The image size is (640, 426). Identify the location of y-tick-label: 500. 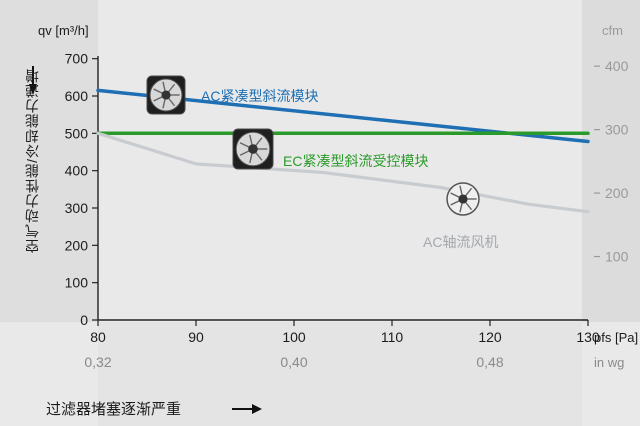
(77, 133).